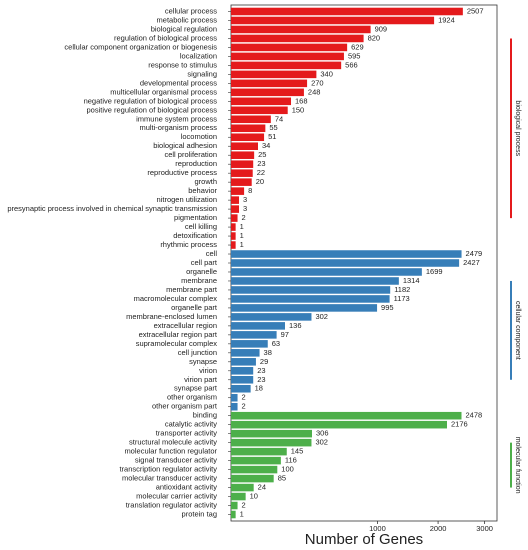 The height and width of the screenshot is (550, 528). I want to click on category-label: detoxification, so click(195, 235).